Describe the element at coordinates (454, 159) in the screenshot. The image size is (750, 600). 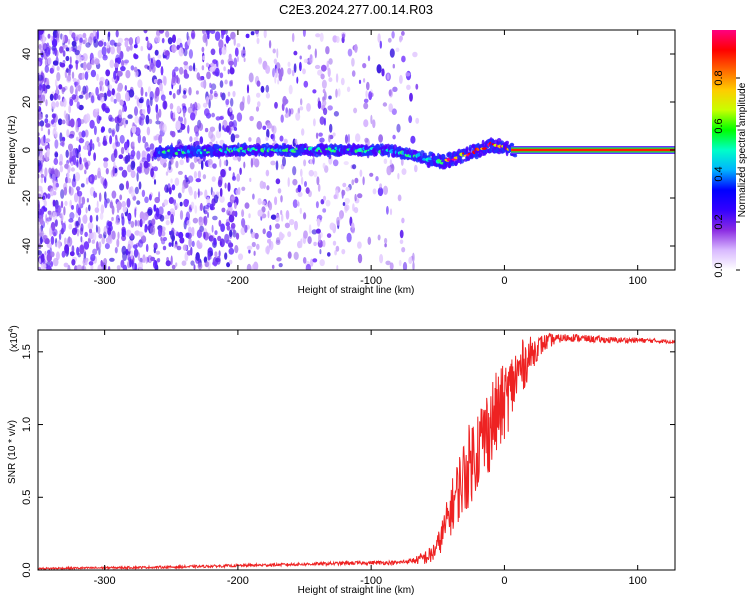
I see `heatmap-ridge-peak` at that location.